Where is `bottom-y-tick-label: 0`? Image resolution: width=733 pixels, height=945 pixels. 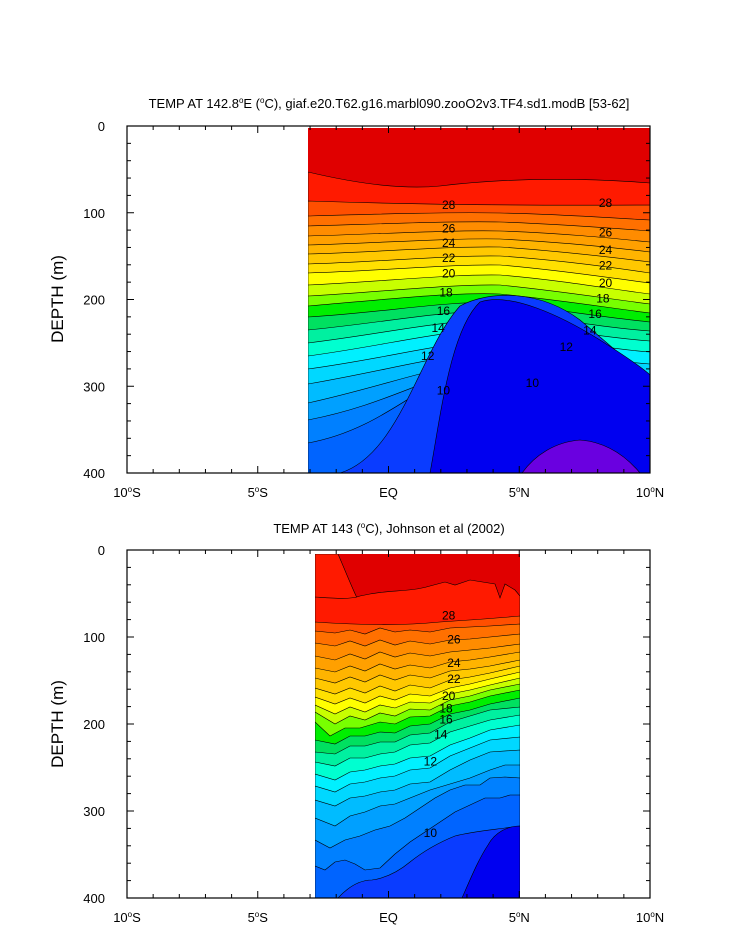 bottom-y-tick-label: 0 is located at coordinates (101, 550).